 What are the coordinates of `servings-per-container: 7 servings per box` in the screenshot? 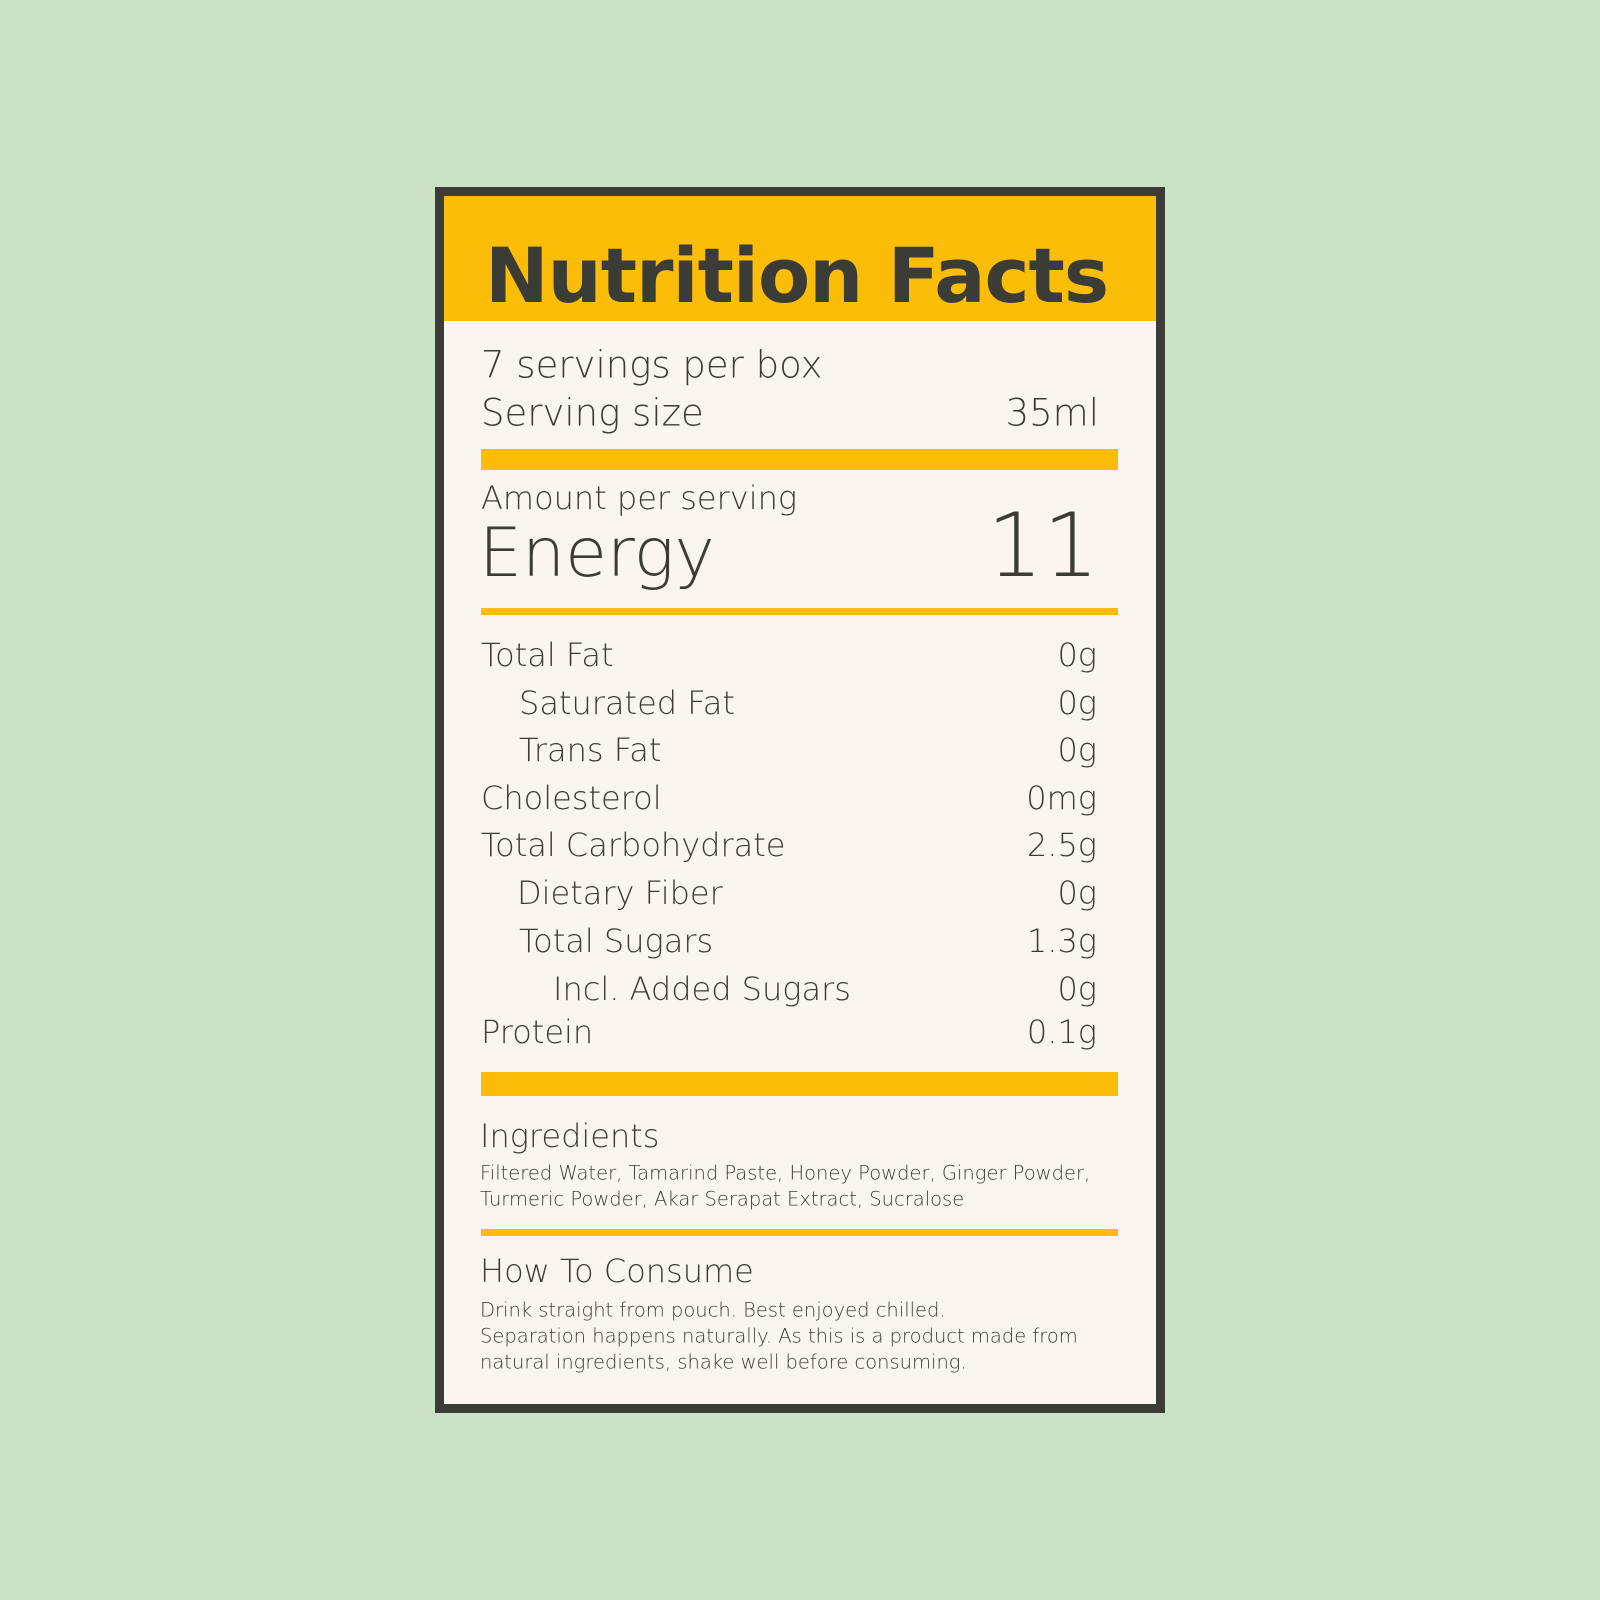 It's located at (652, 365).